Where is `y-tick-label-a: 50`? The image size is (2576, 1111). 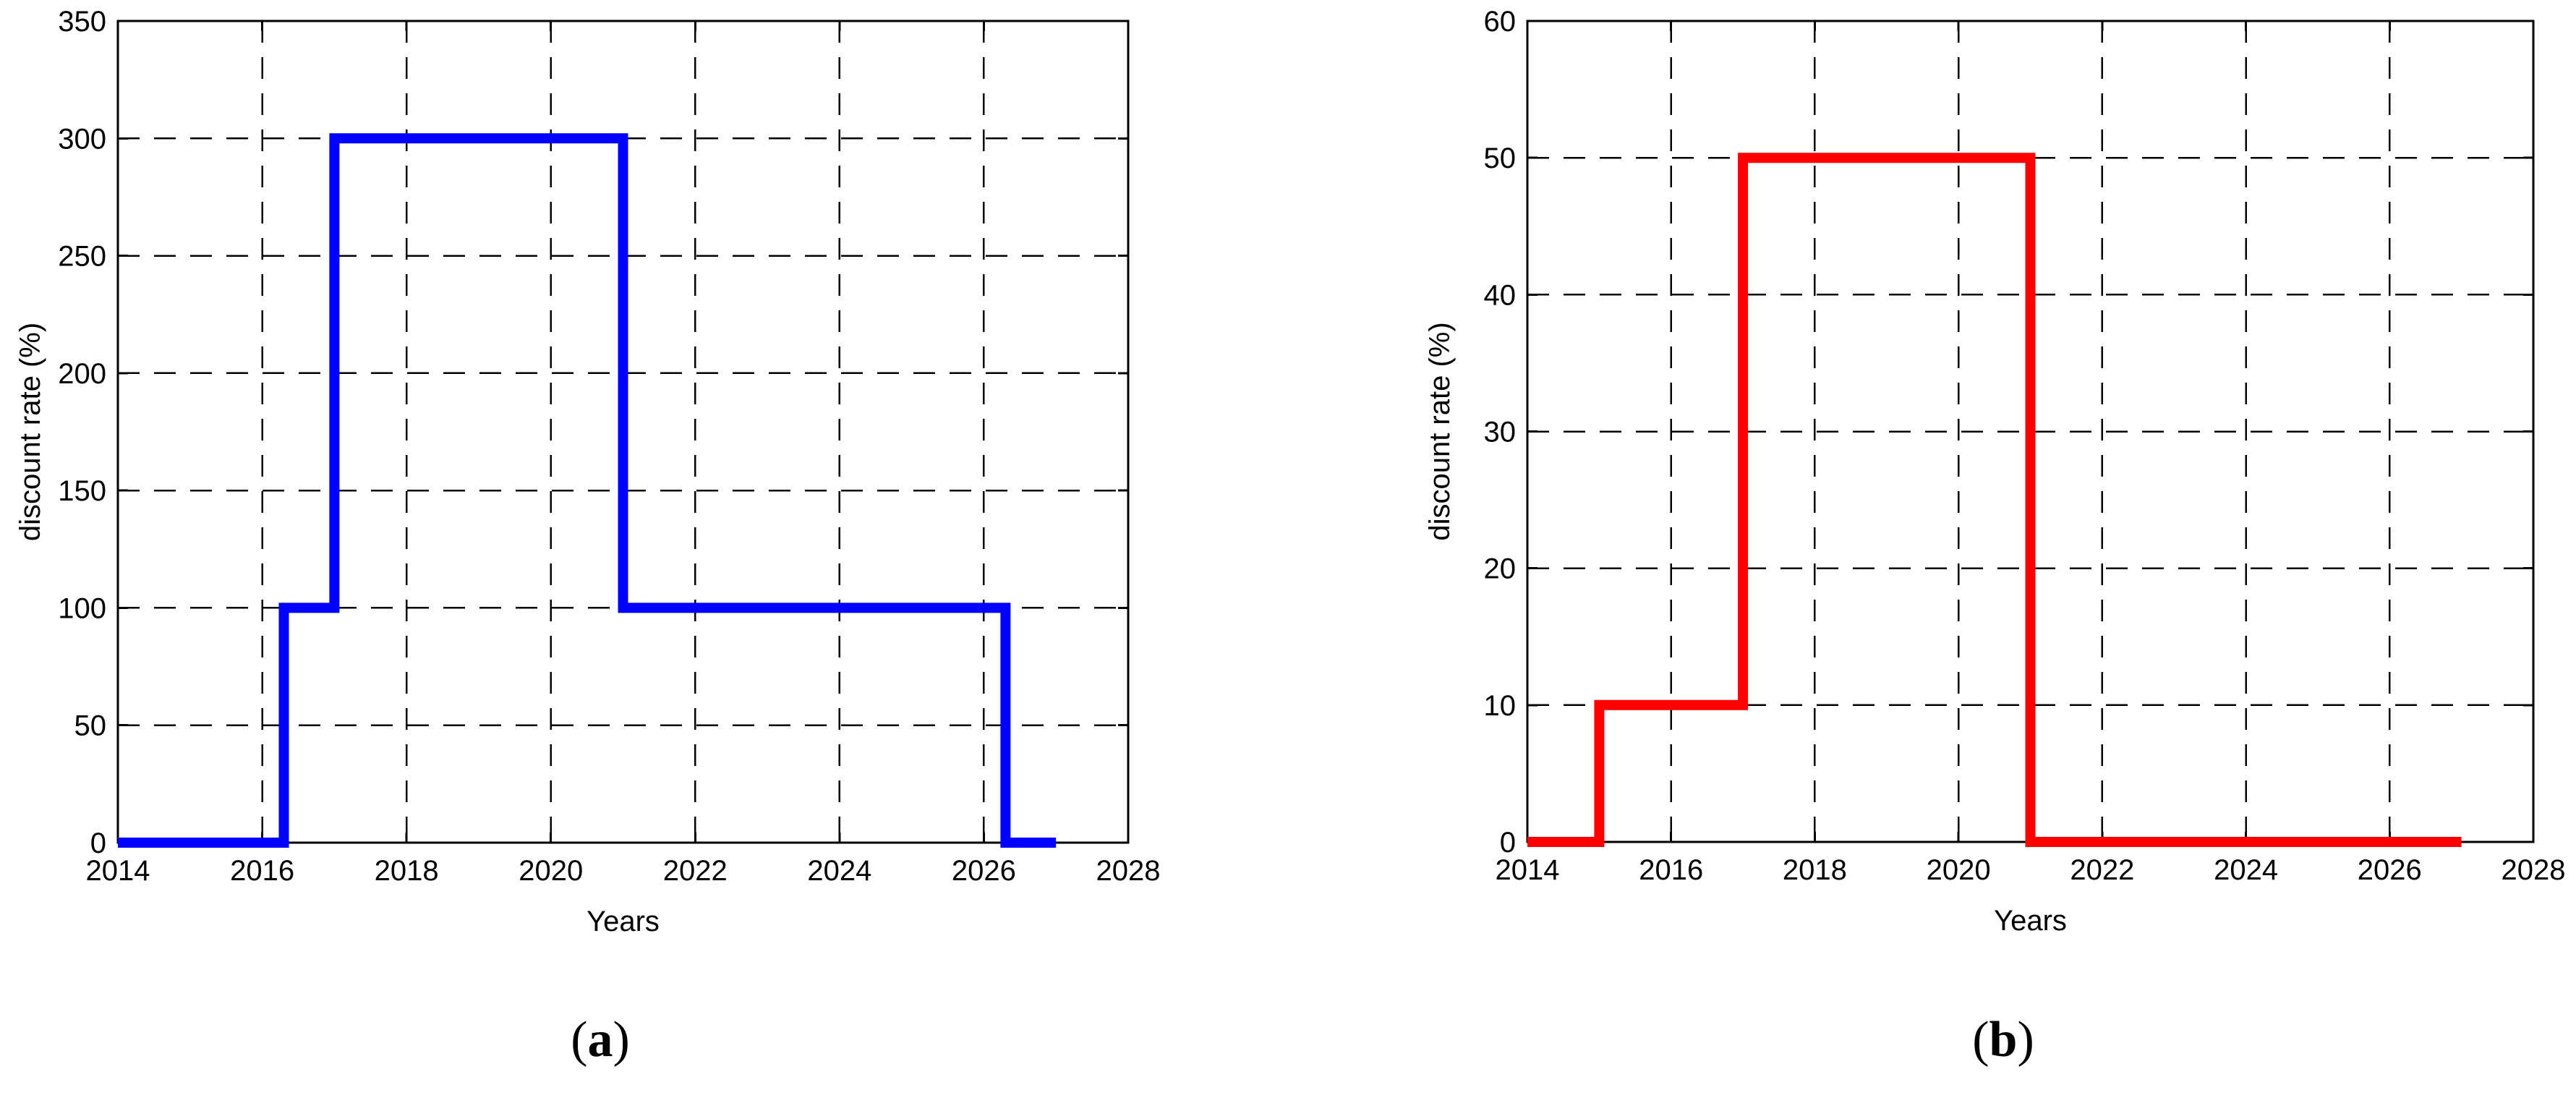
y-tick-label-a: 50 is located at coordinates (91, 726).